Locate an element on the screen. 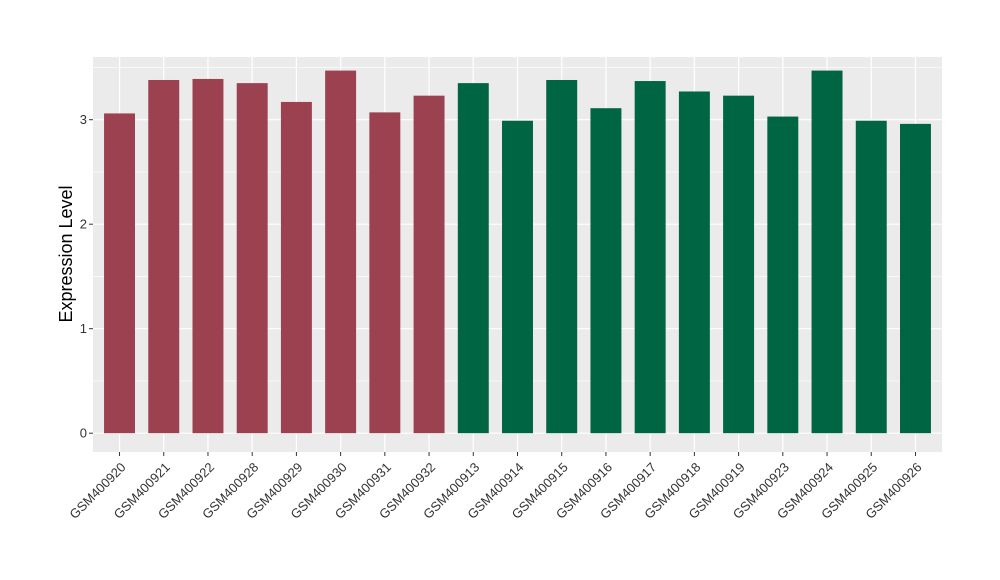 The height and width of the screenshot is (580, 1000). y-tick-label: 0 is located at coordinates (83, 433).